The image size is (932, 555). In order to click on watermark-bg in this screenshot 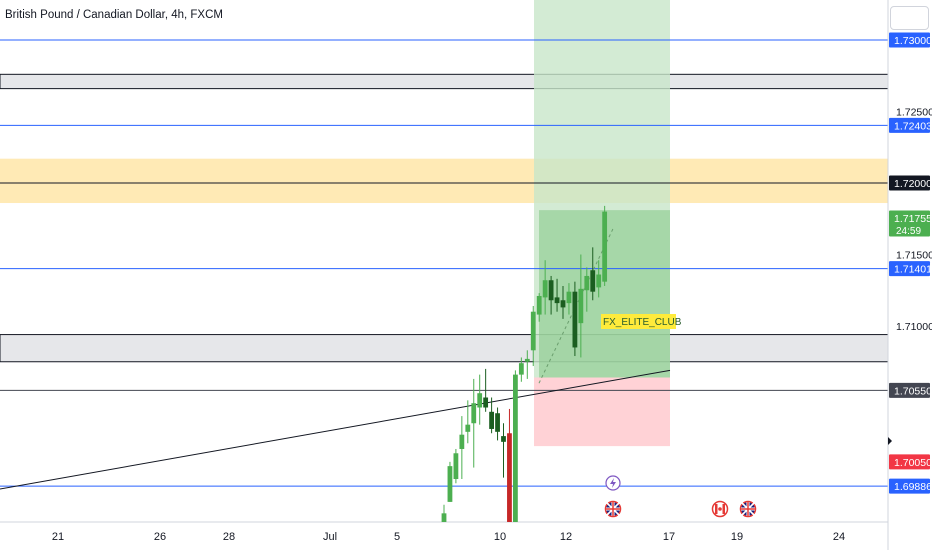, I will do `click(638, 321)`.